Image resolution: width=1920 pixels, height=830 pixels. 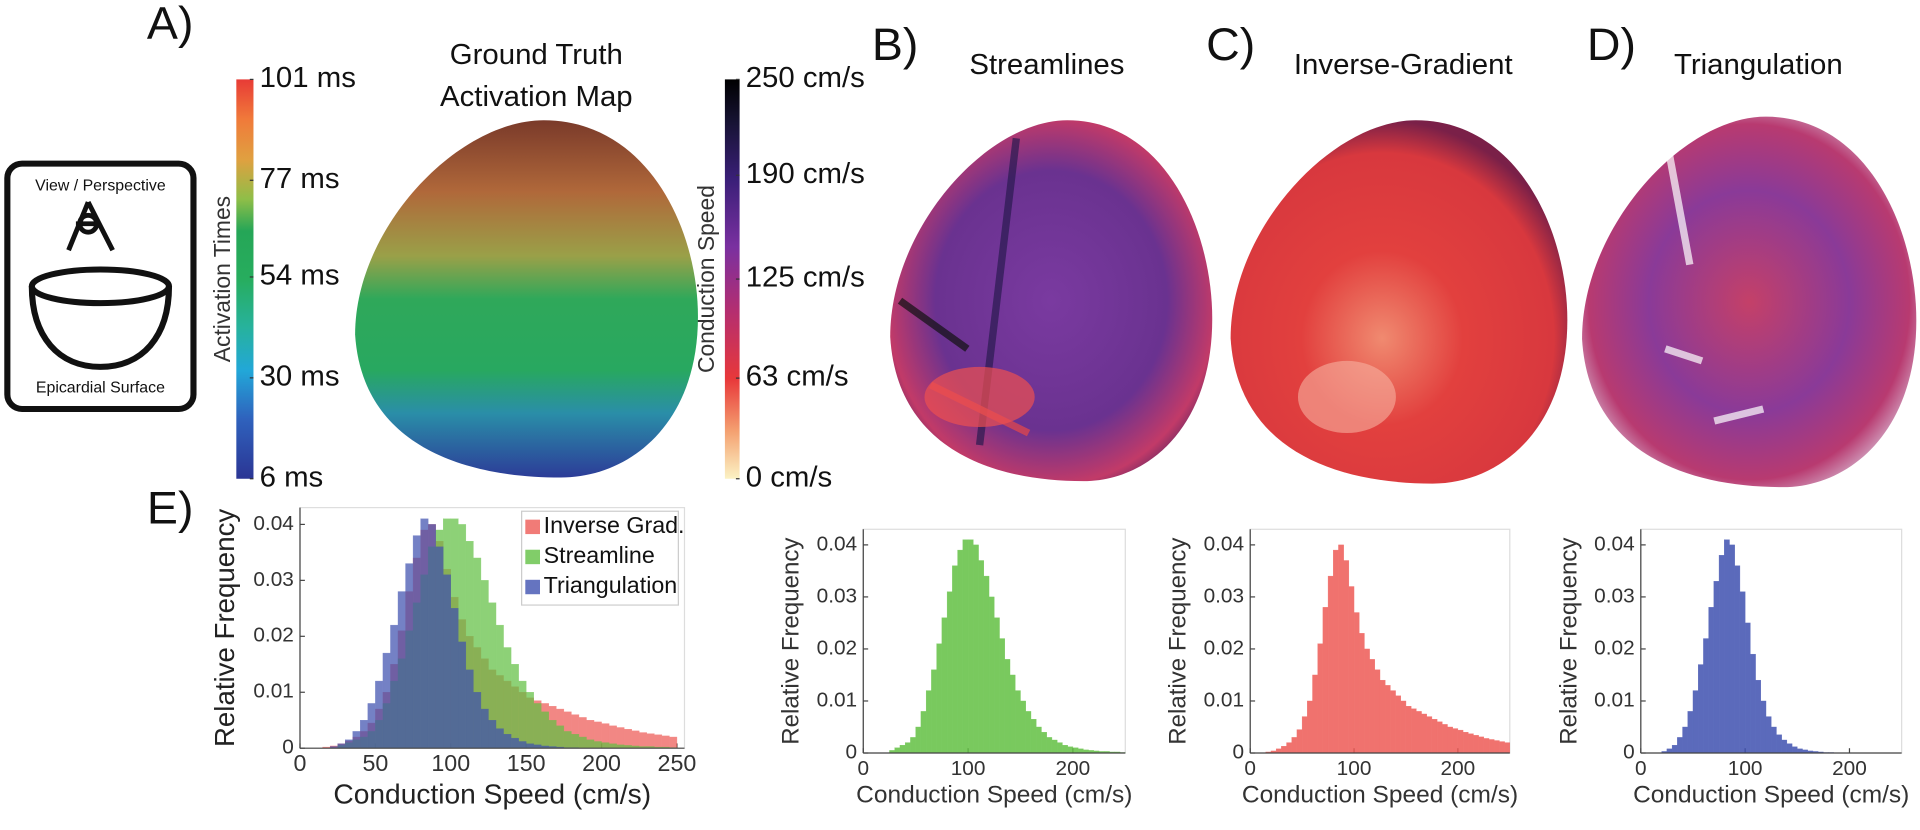 What do you see at coordinates (222, 279) in the screenshot?
I see `colorbar-label: Activation Times` at bounding box center [222, 279].